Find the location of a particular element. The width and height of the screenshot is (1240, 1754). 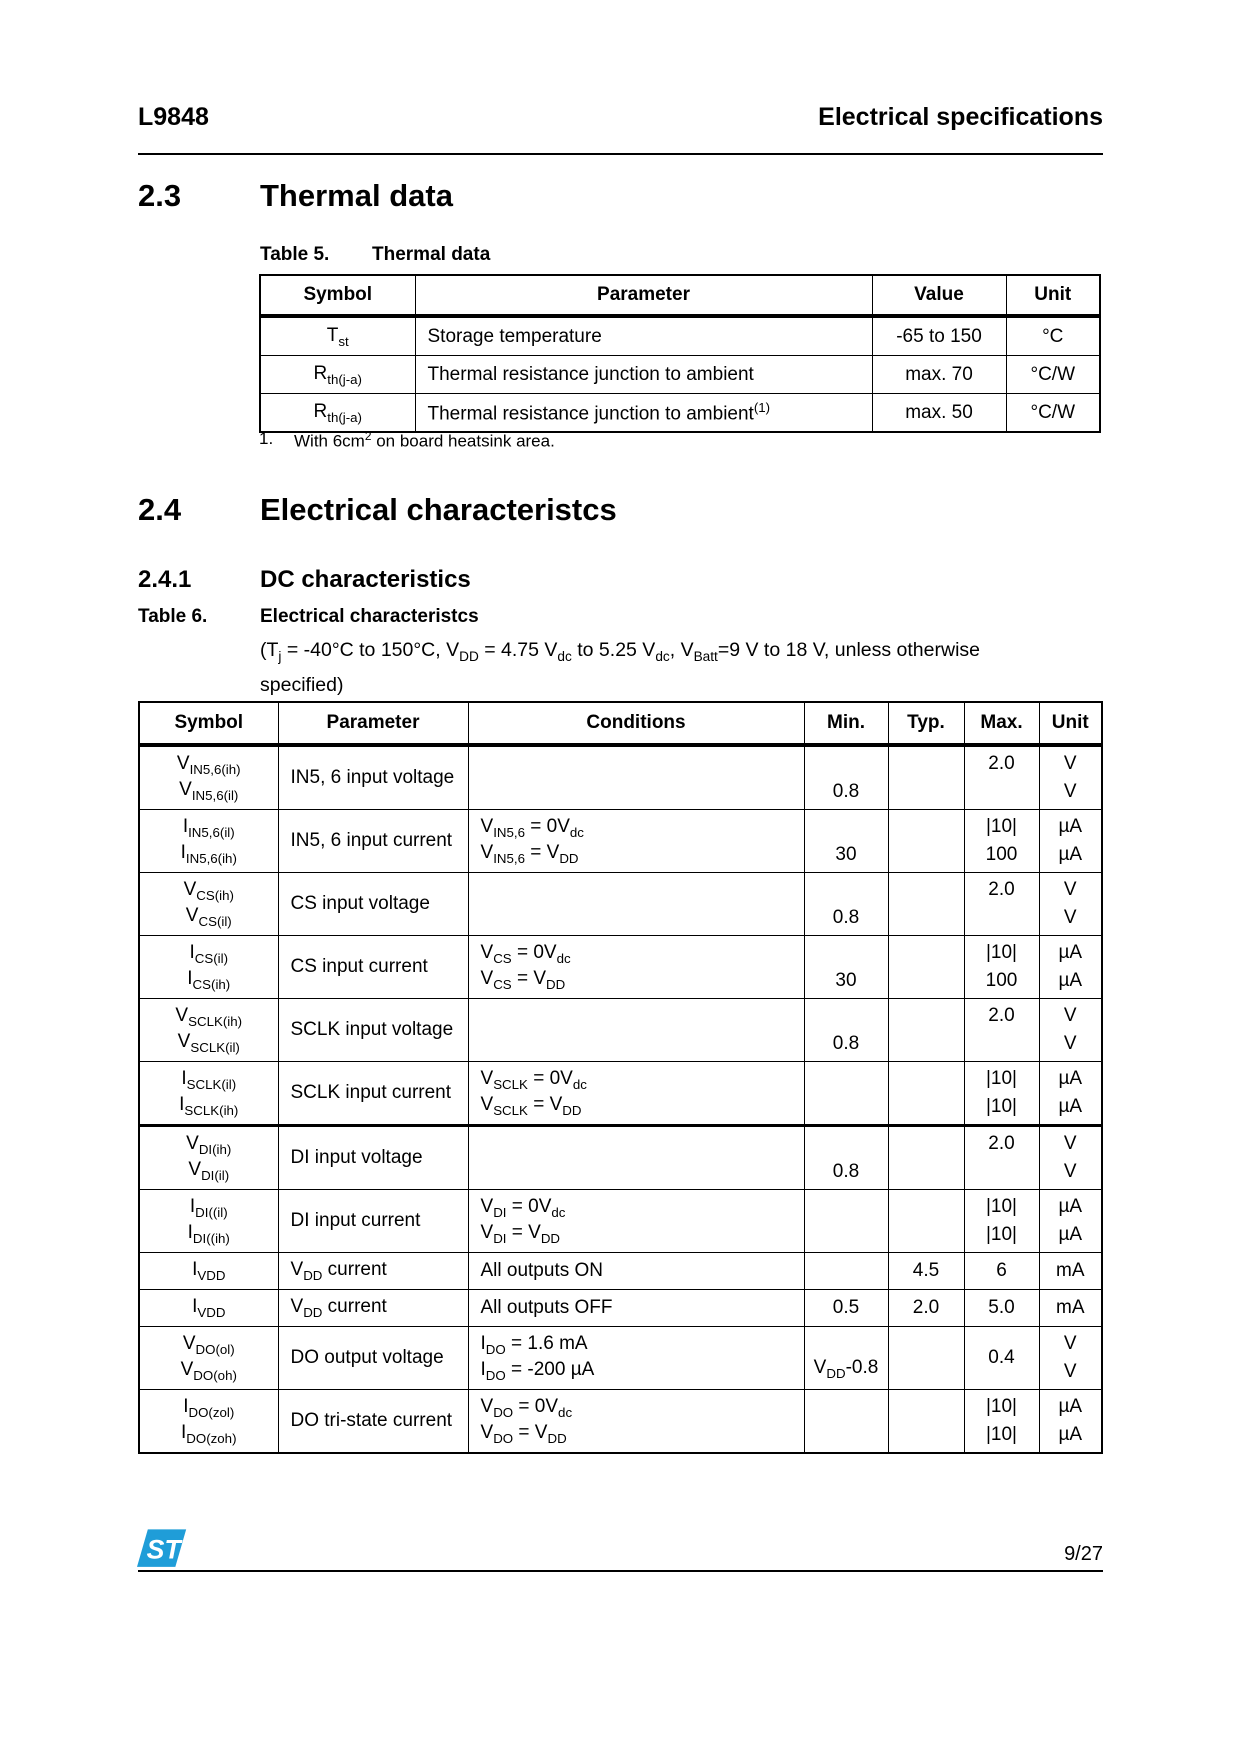

cell-symbol: IVDD is located at coordinates (208, 1308).